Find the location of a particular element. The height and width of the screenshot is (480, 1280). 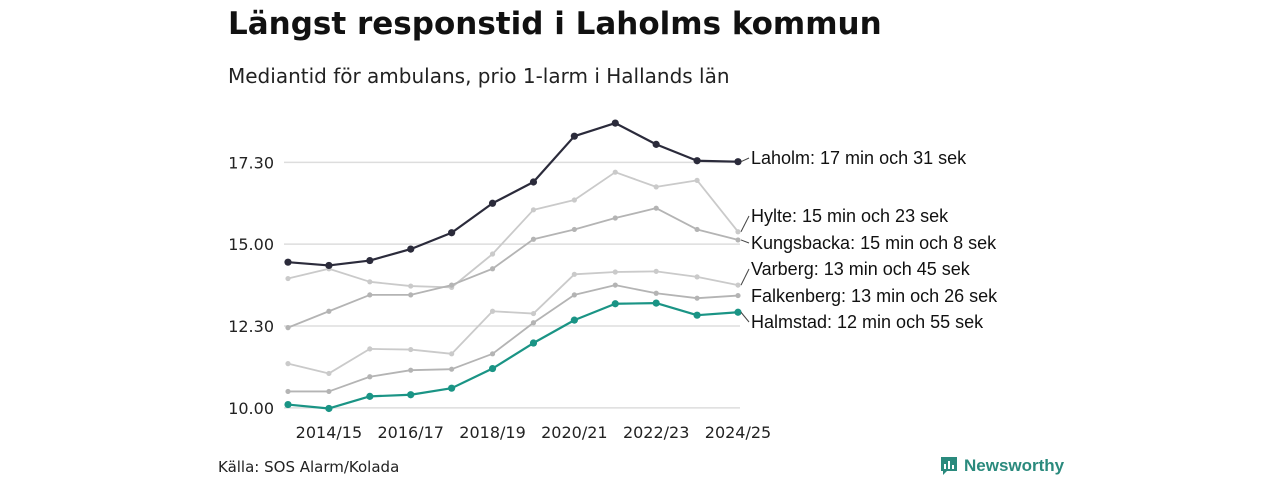

series-label-varberg: Varberg: 13 min och 45 sek is located at coordinates (861, 269).